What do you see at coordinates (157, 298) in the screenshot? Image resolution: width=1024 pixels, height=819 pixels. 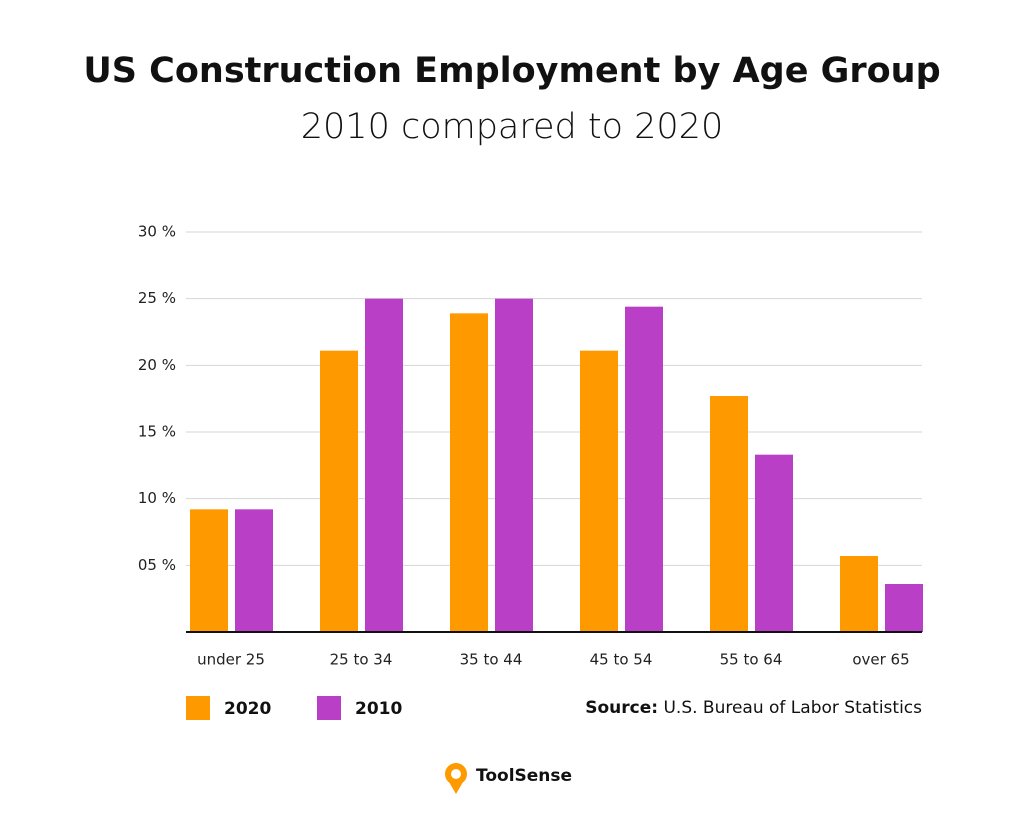 I see `y-tick-label: 25 %` at bounding box center [157, 298].